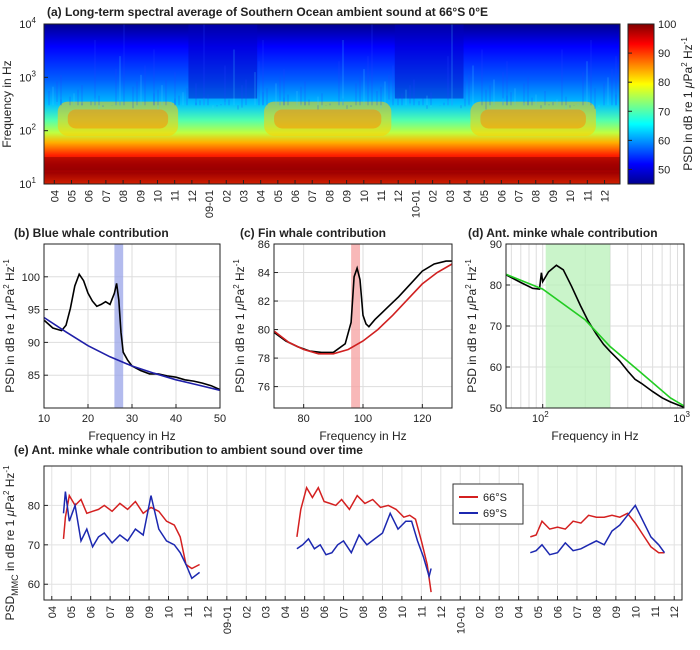 The height and width of the screenshot is (650, 700). I want to click on y-tick-label: 60, so click(34, 585).